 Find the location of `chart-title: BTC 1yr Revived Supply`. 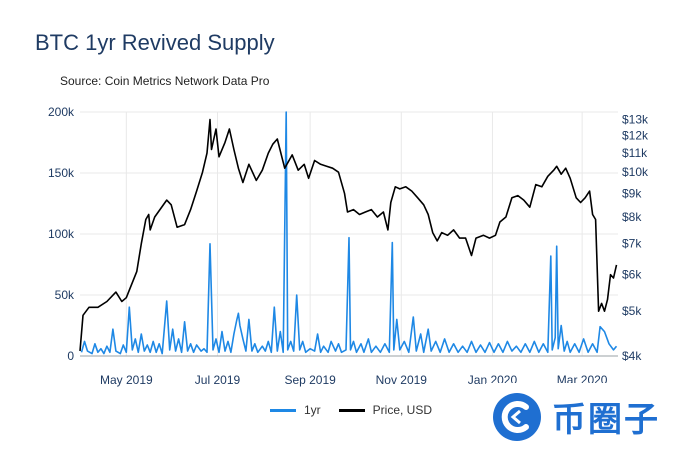

chart-title: BTC 1yr Revived Supply is located at coordinates (155, 42).